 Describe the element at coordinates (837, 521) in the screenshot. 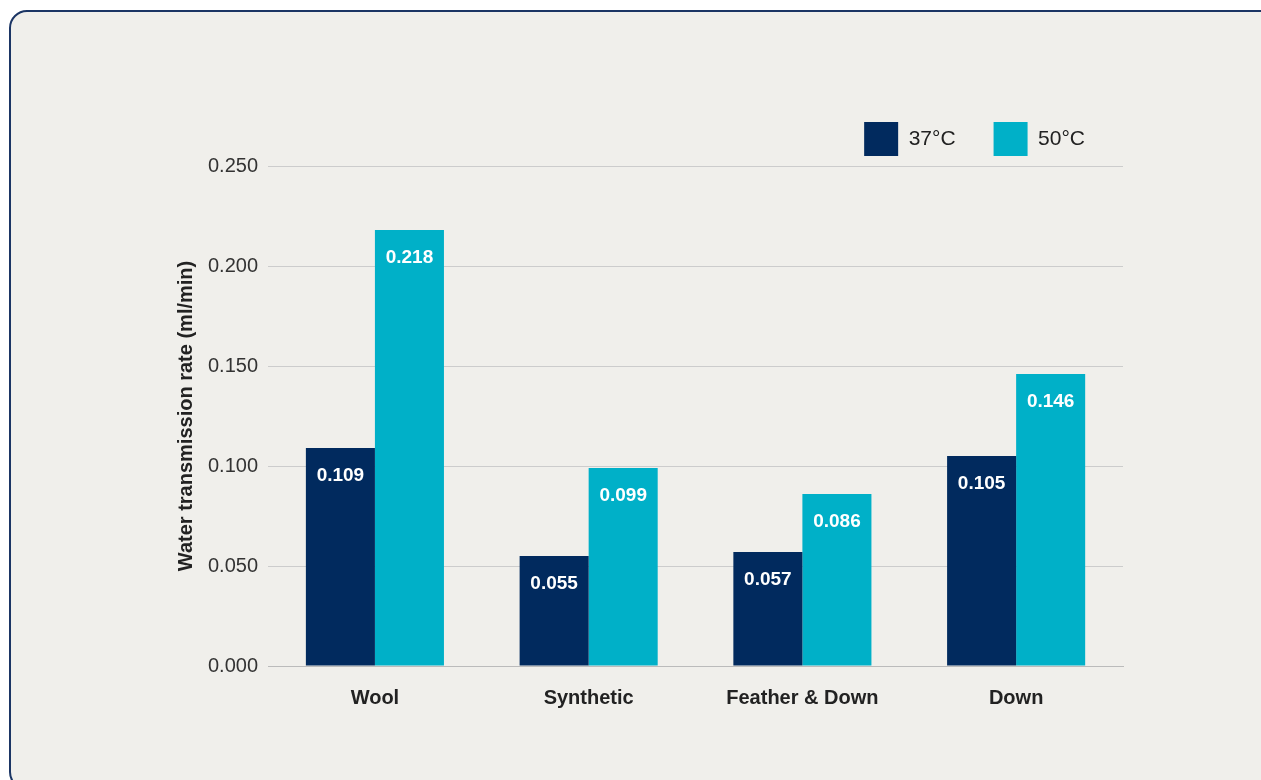

I see `data-label: 0.086` at that location.